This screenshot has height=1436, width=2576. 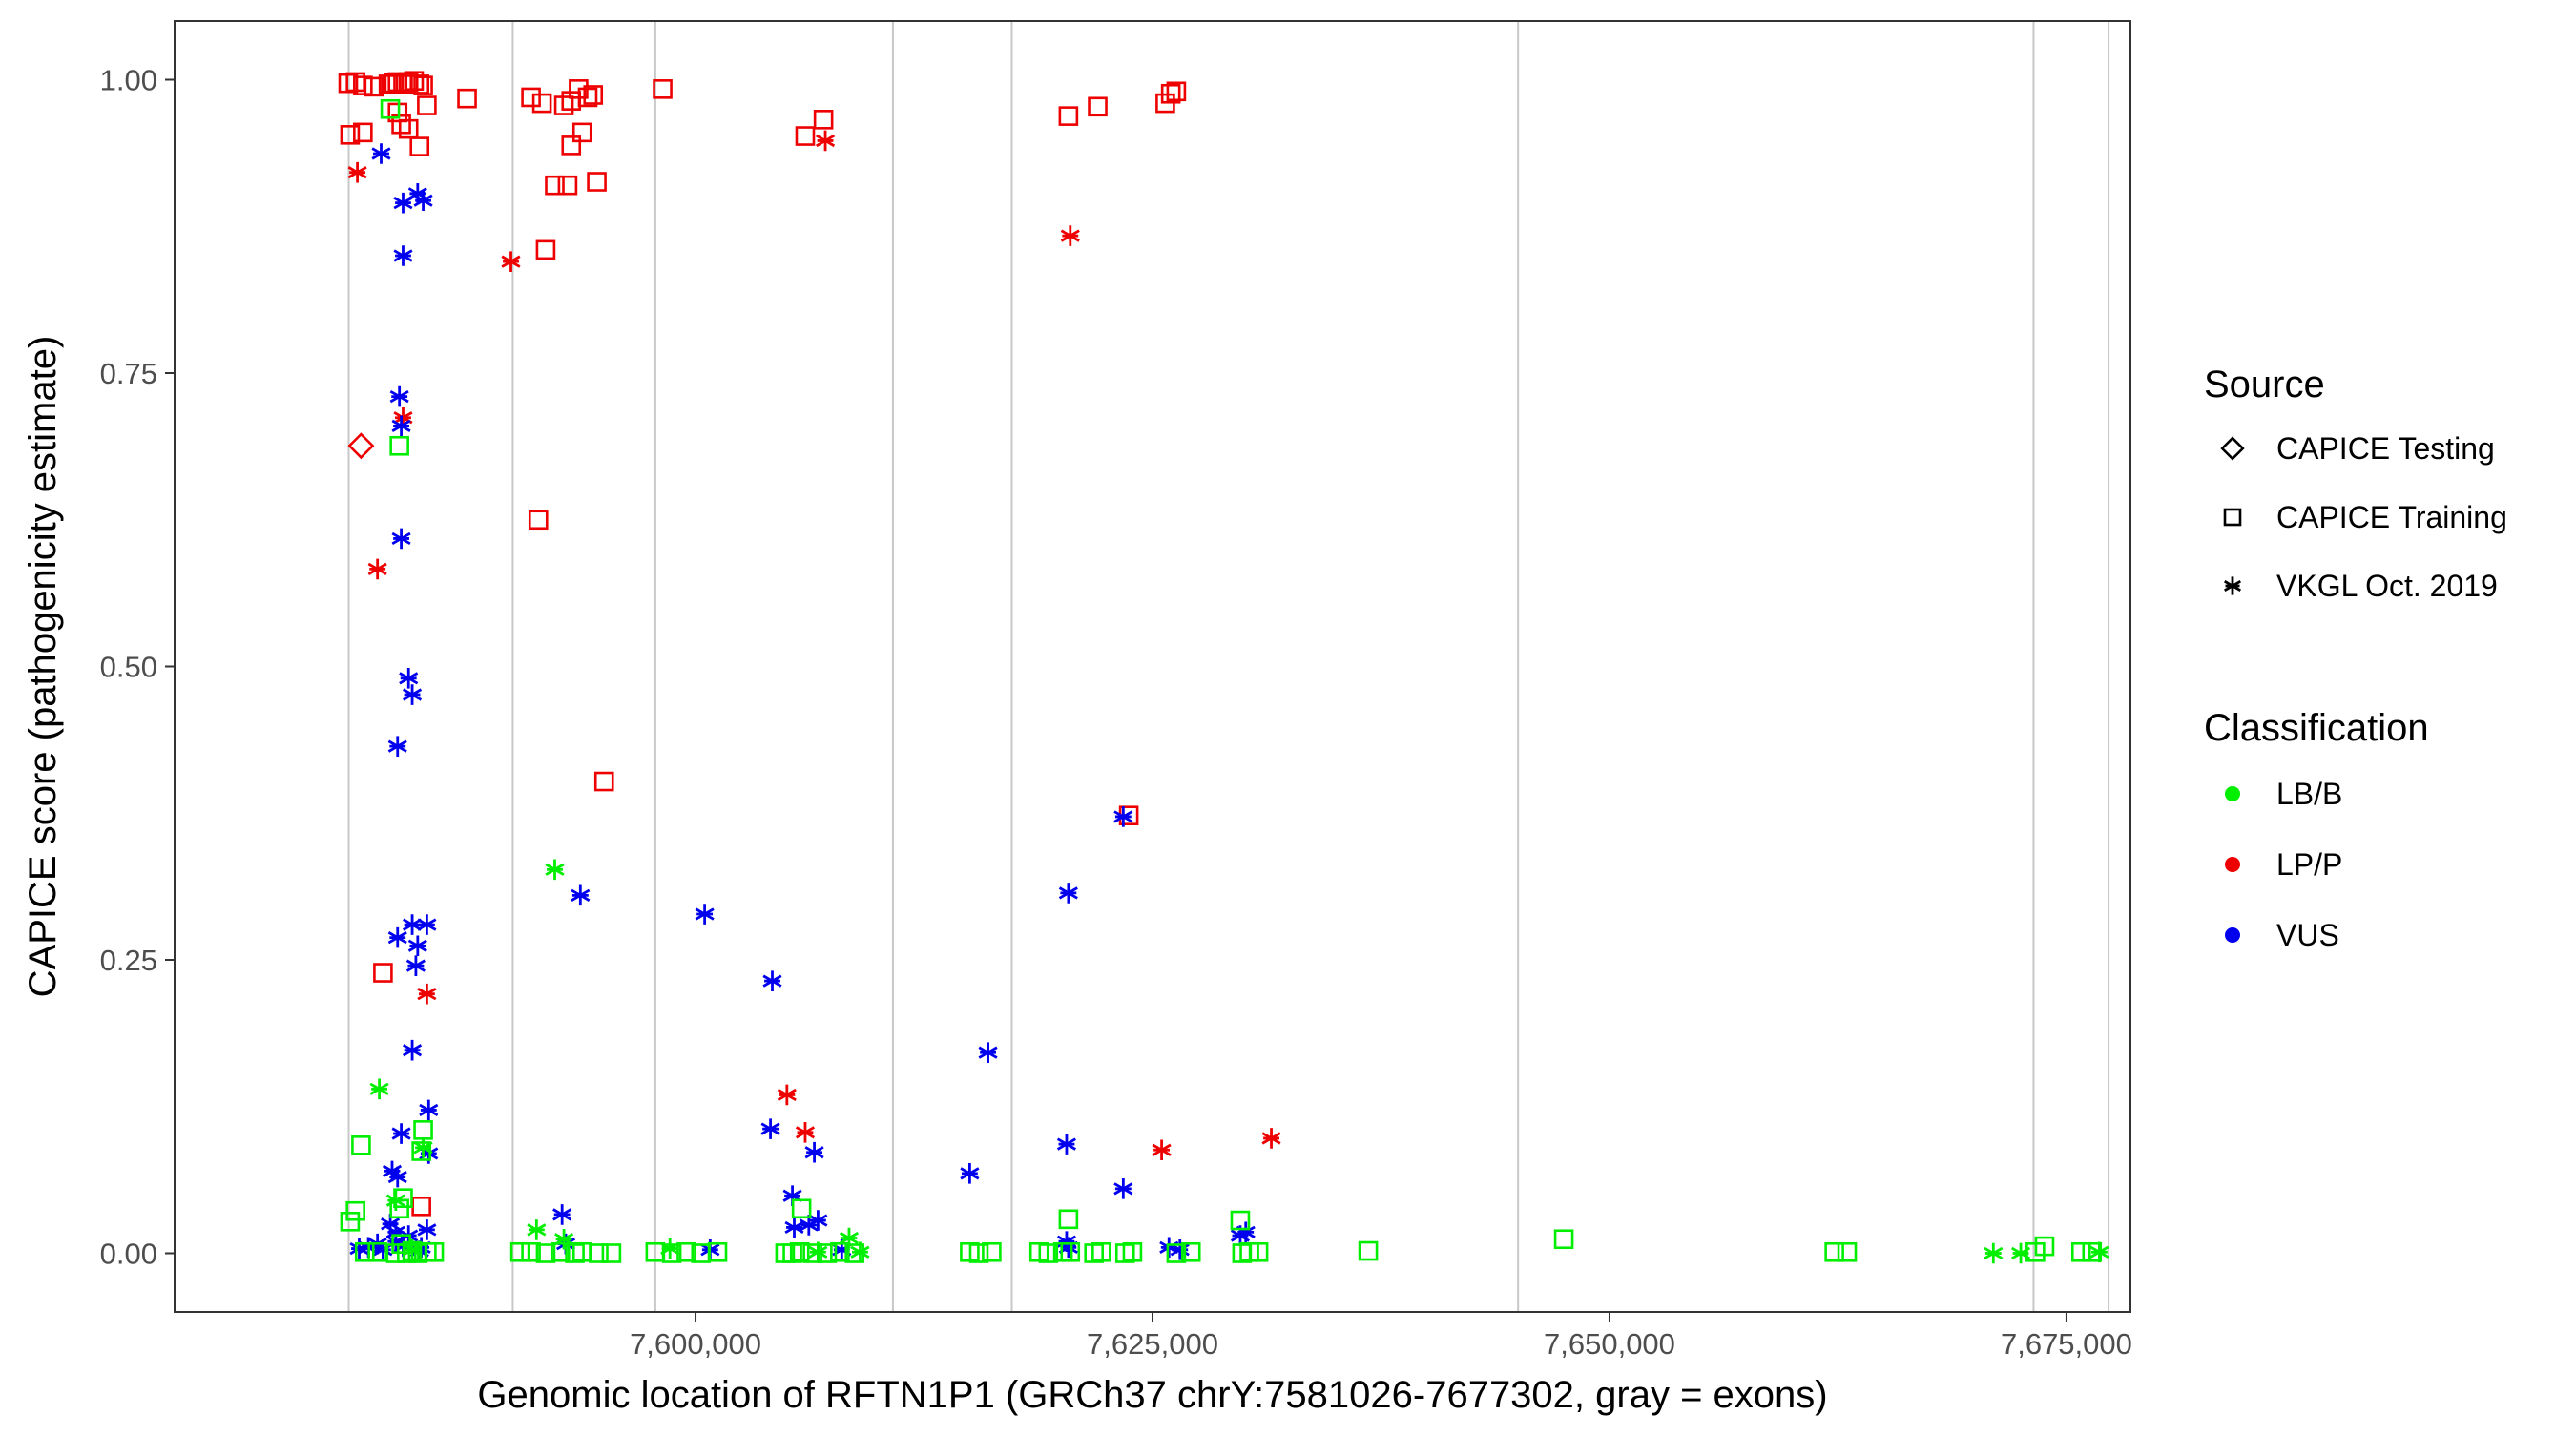 What do you see at coordinates (2316, 728) in the screenshot?
I see `legend-classification-title: Classification` at bounding box center [2316, 728].